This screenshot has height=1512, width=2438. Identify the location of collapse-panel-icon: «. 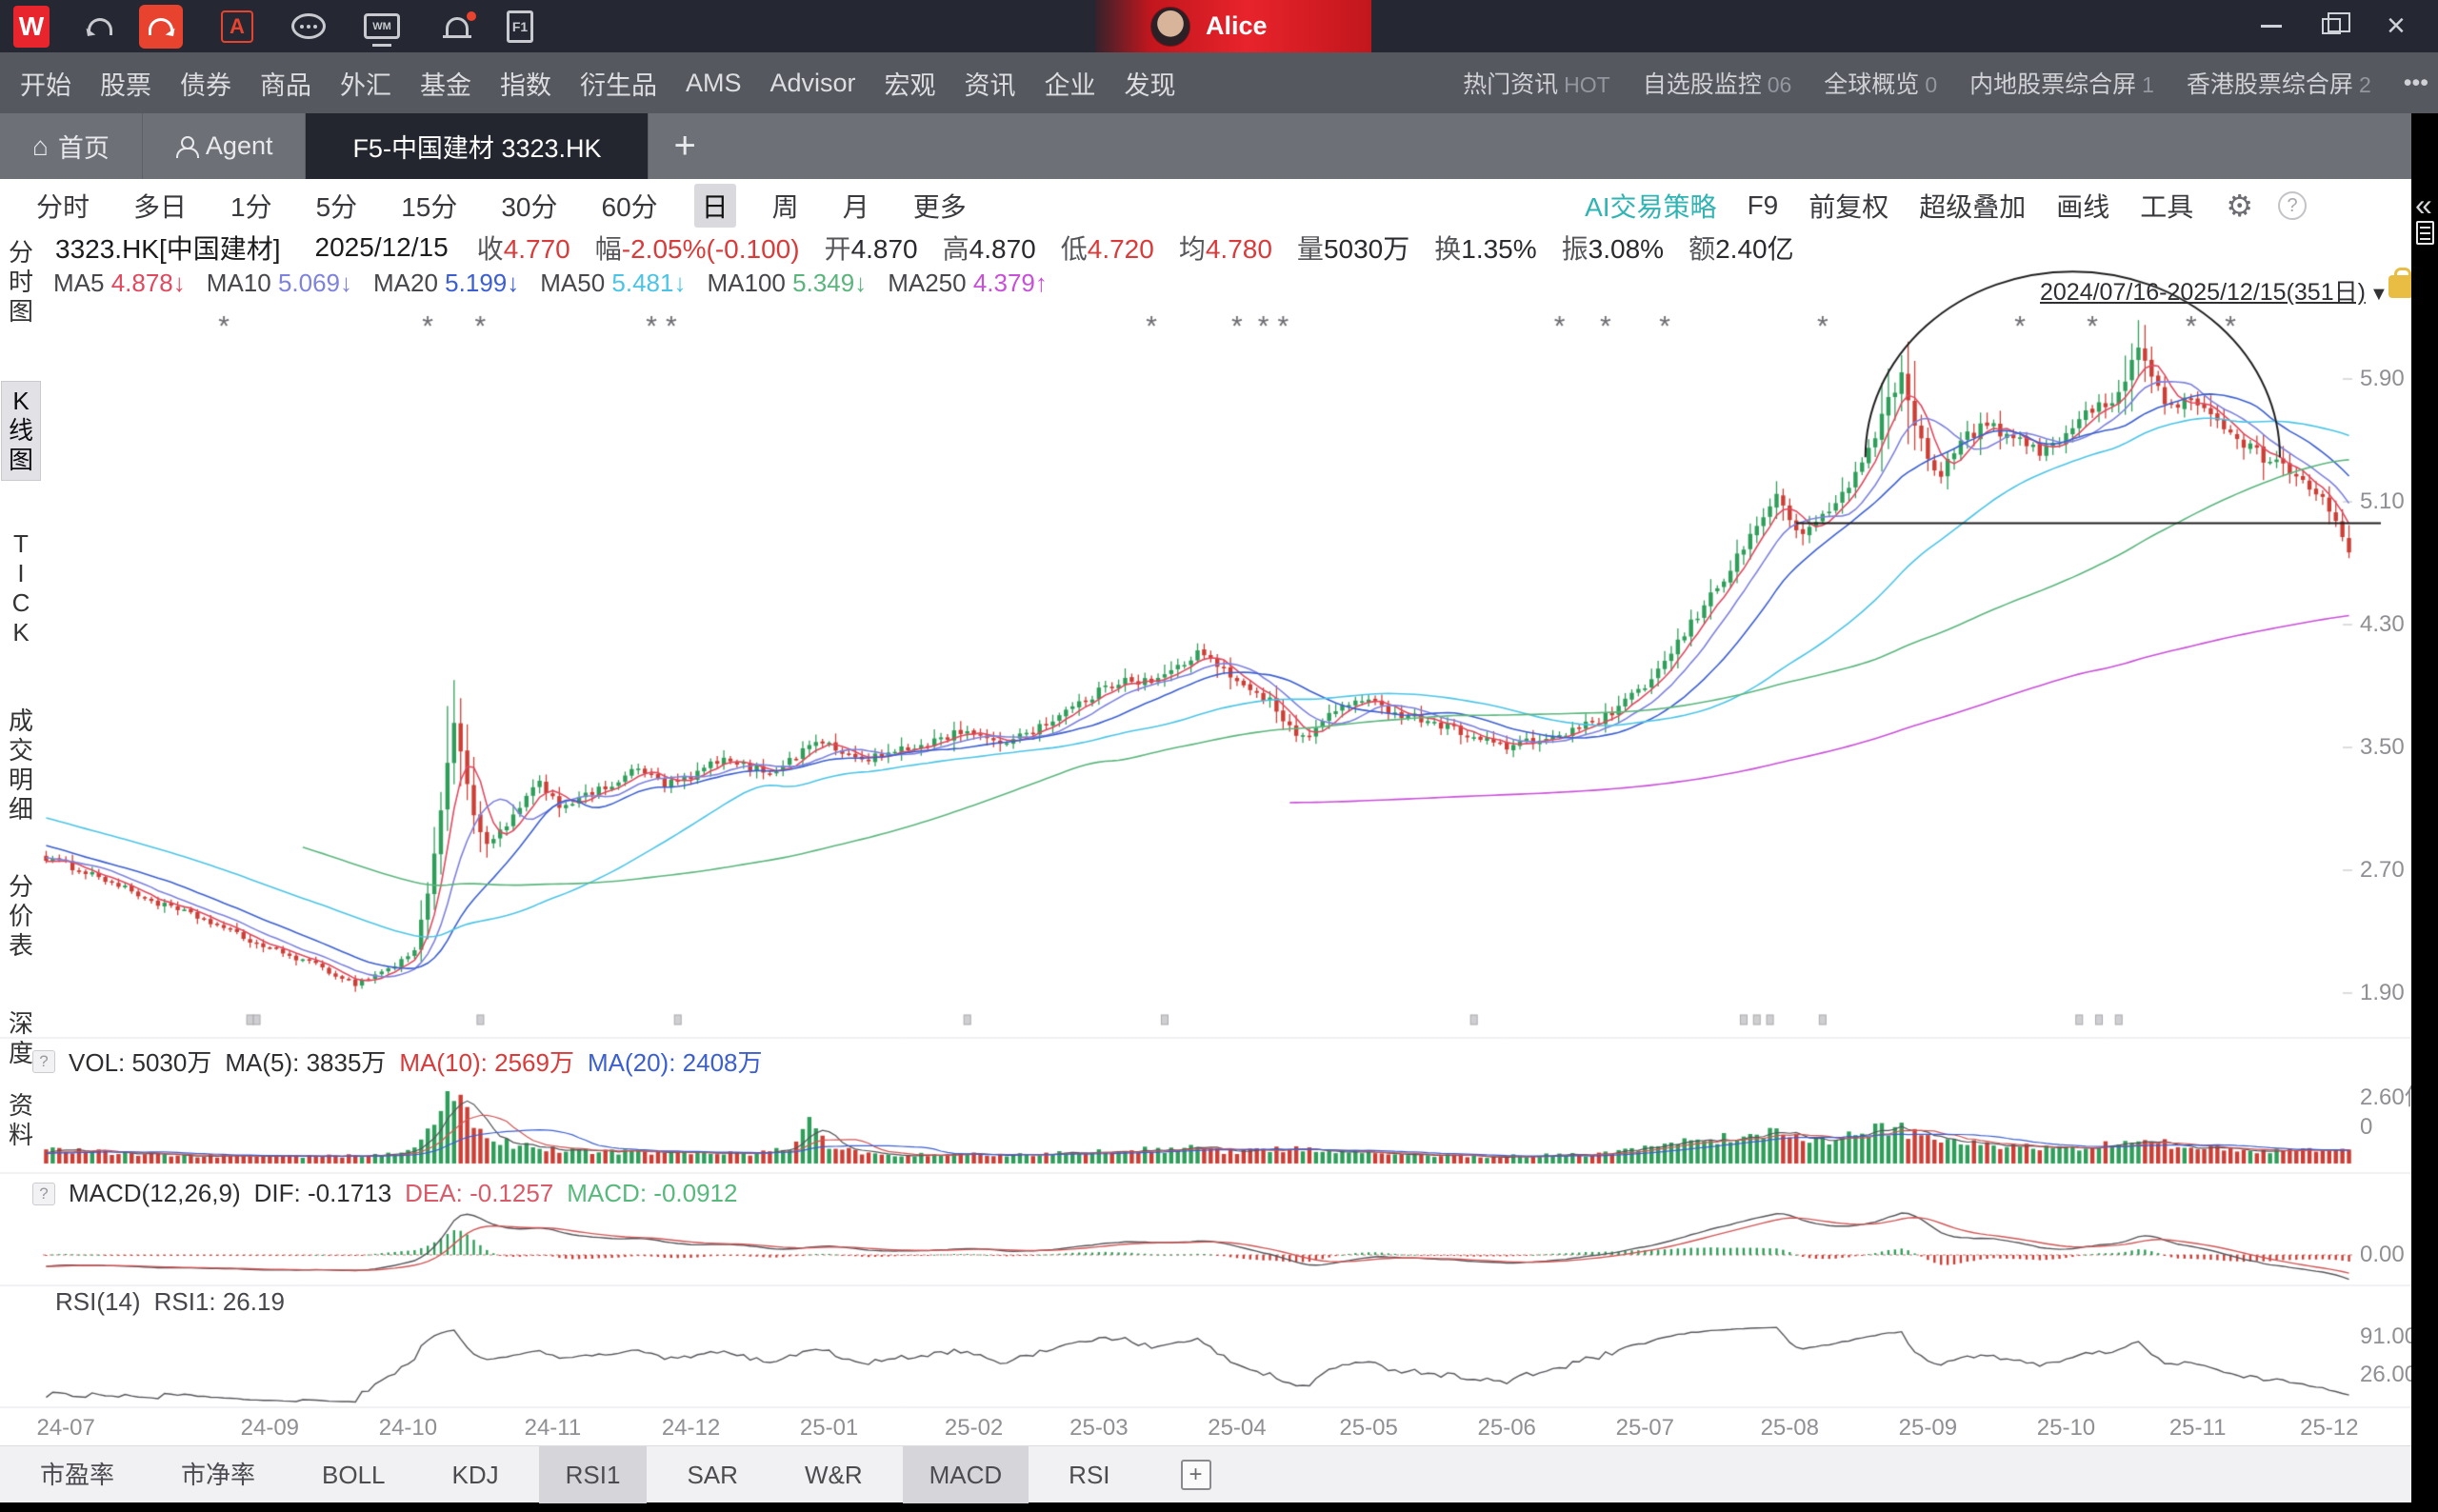
(2423, 205).